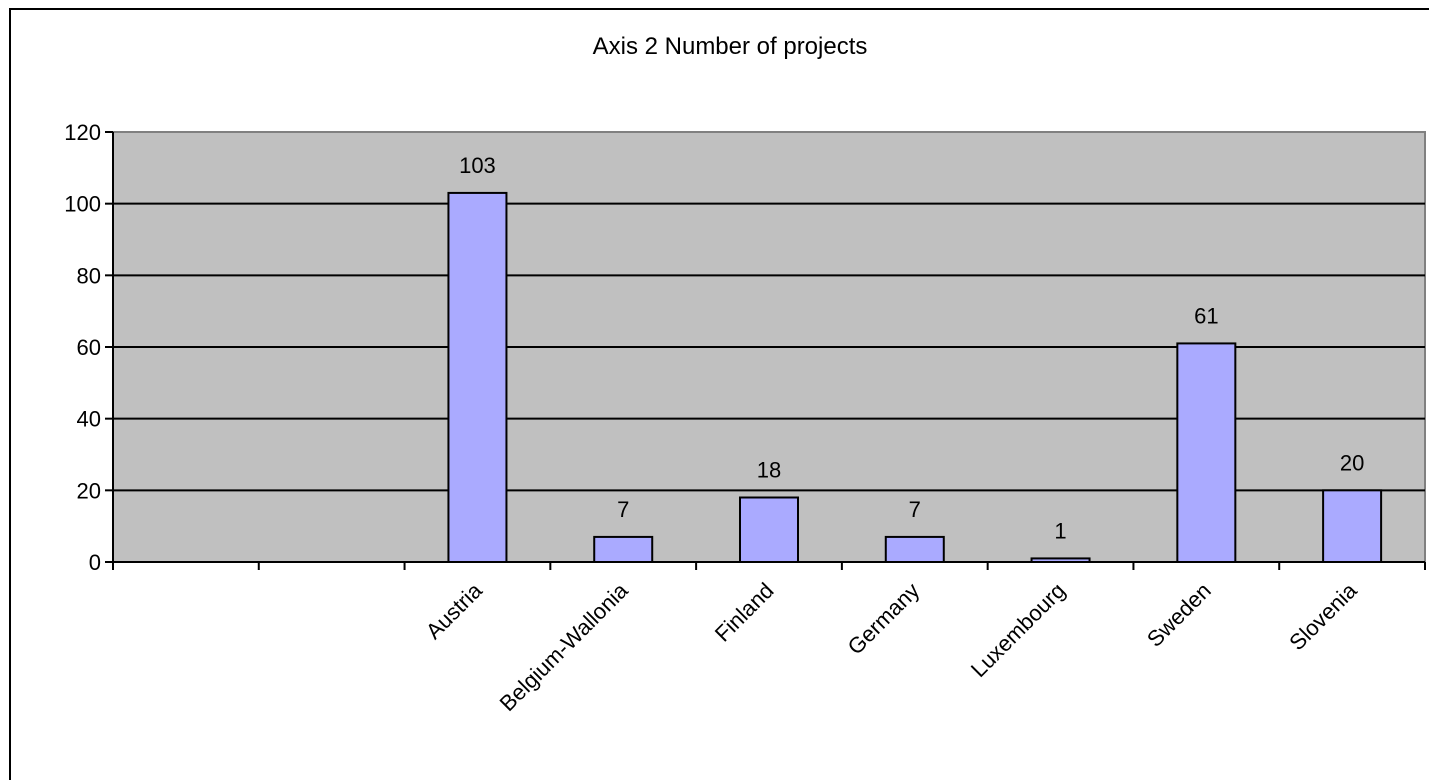  Describe the element at coordinates (82, 132) in the screenshot. I see `y-tick-label: 120` at that location.